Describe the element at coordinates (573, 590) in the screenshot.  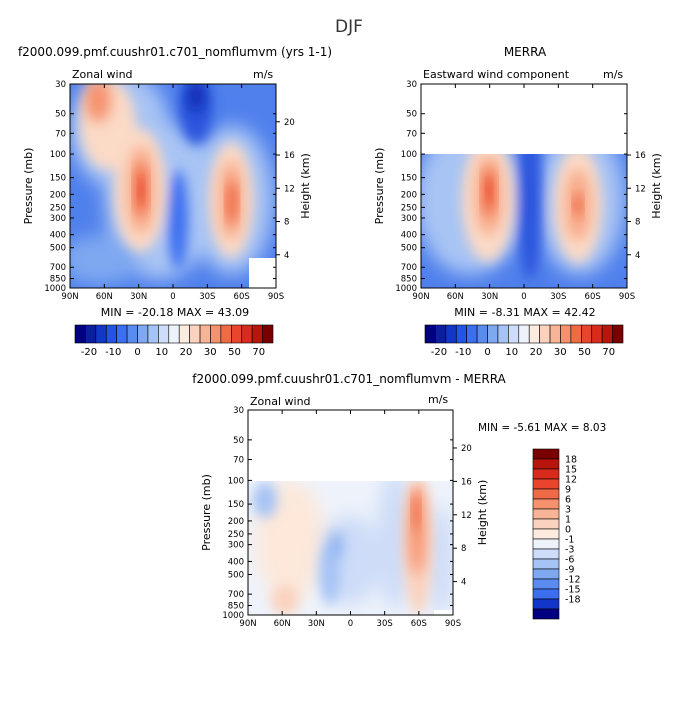
I see `colorbar-label: -15` at that location.